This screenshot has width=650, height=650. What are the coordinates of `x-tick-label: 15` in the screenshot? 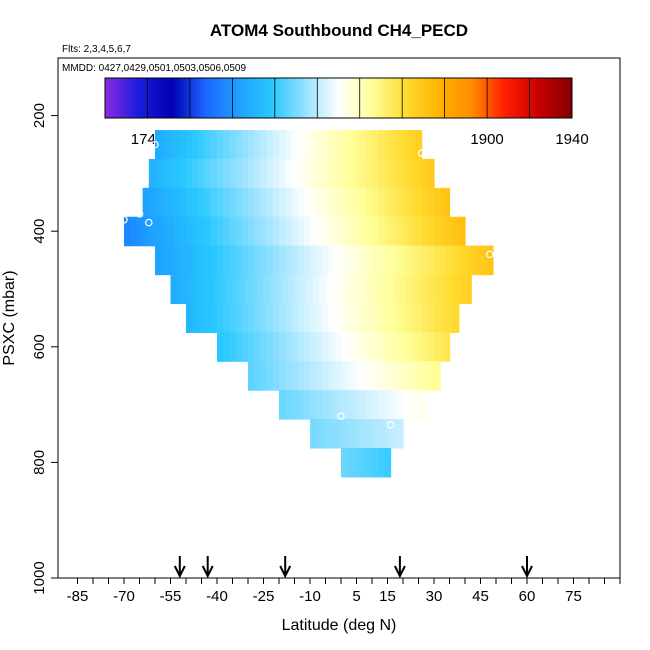 It's located at (387, 596).